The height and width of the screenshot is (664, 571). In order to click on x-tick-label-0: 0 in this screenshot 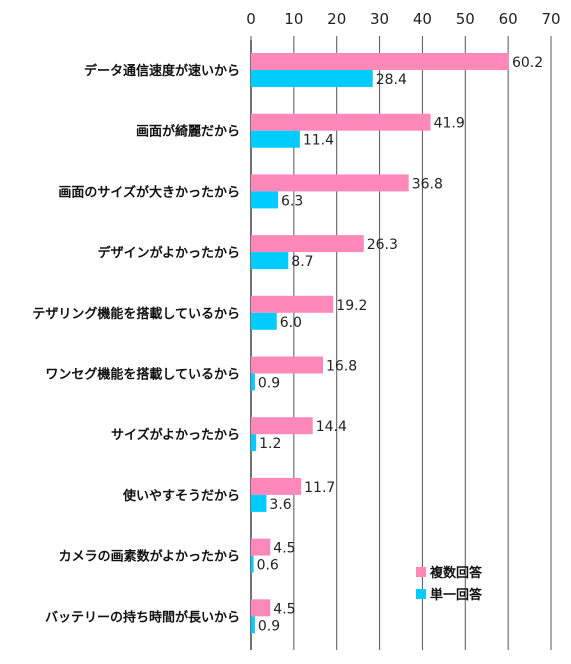, I will do `click(251, 19)`.